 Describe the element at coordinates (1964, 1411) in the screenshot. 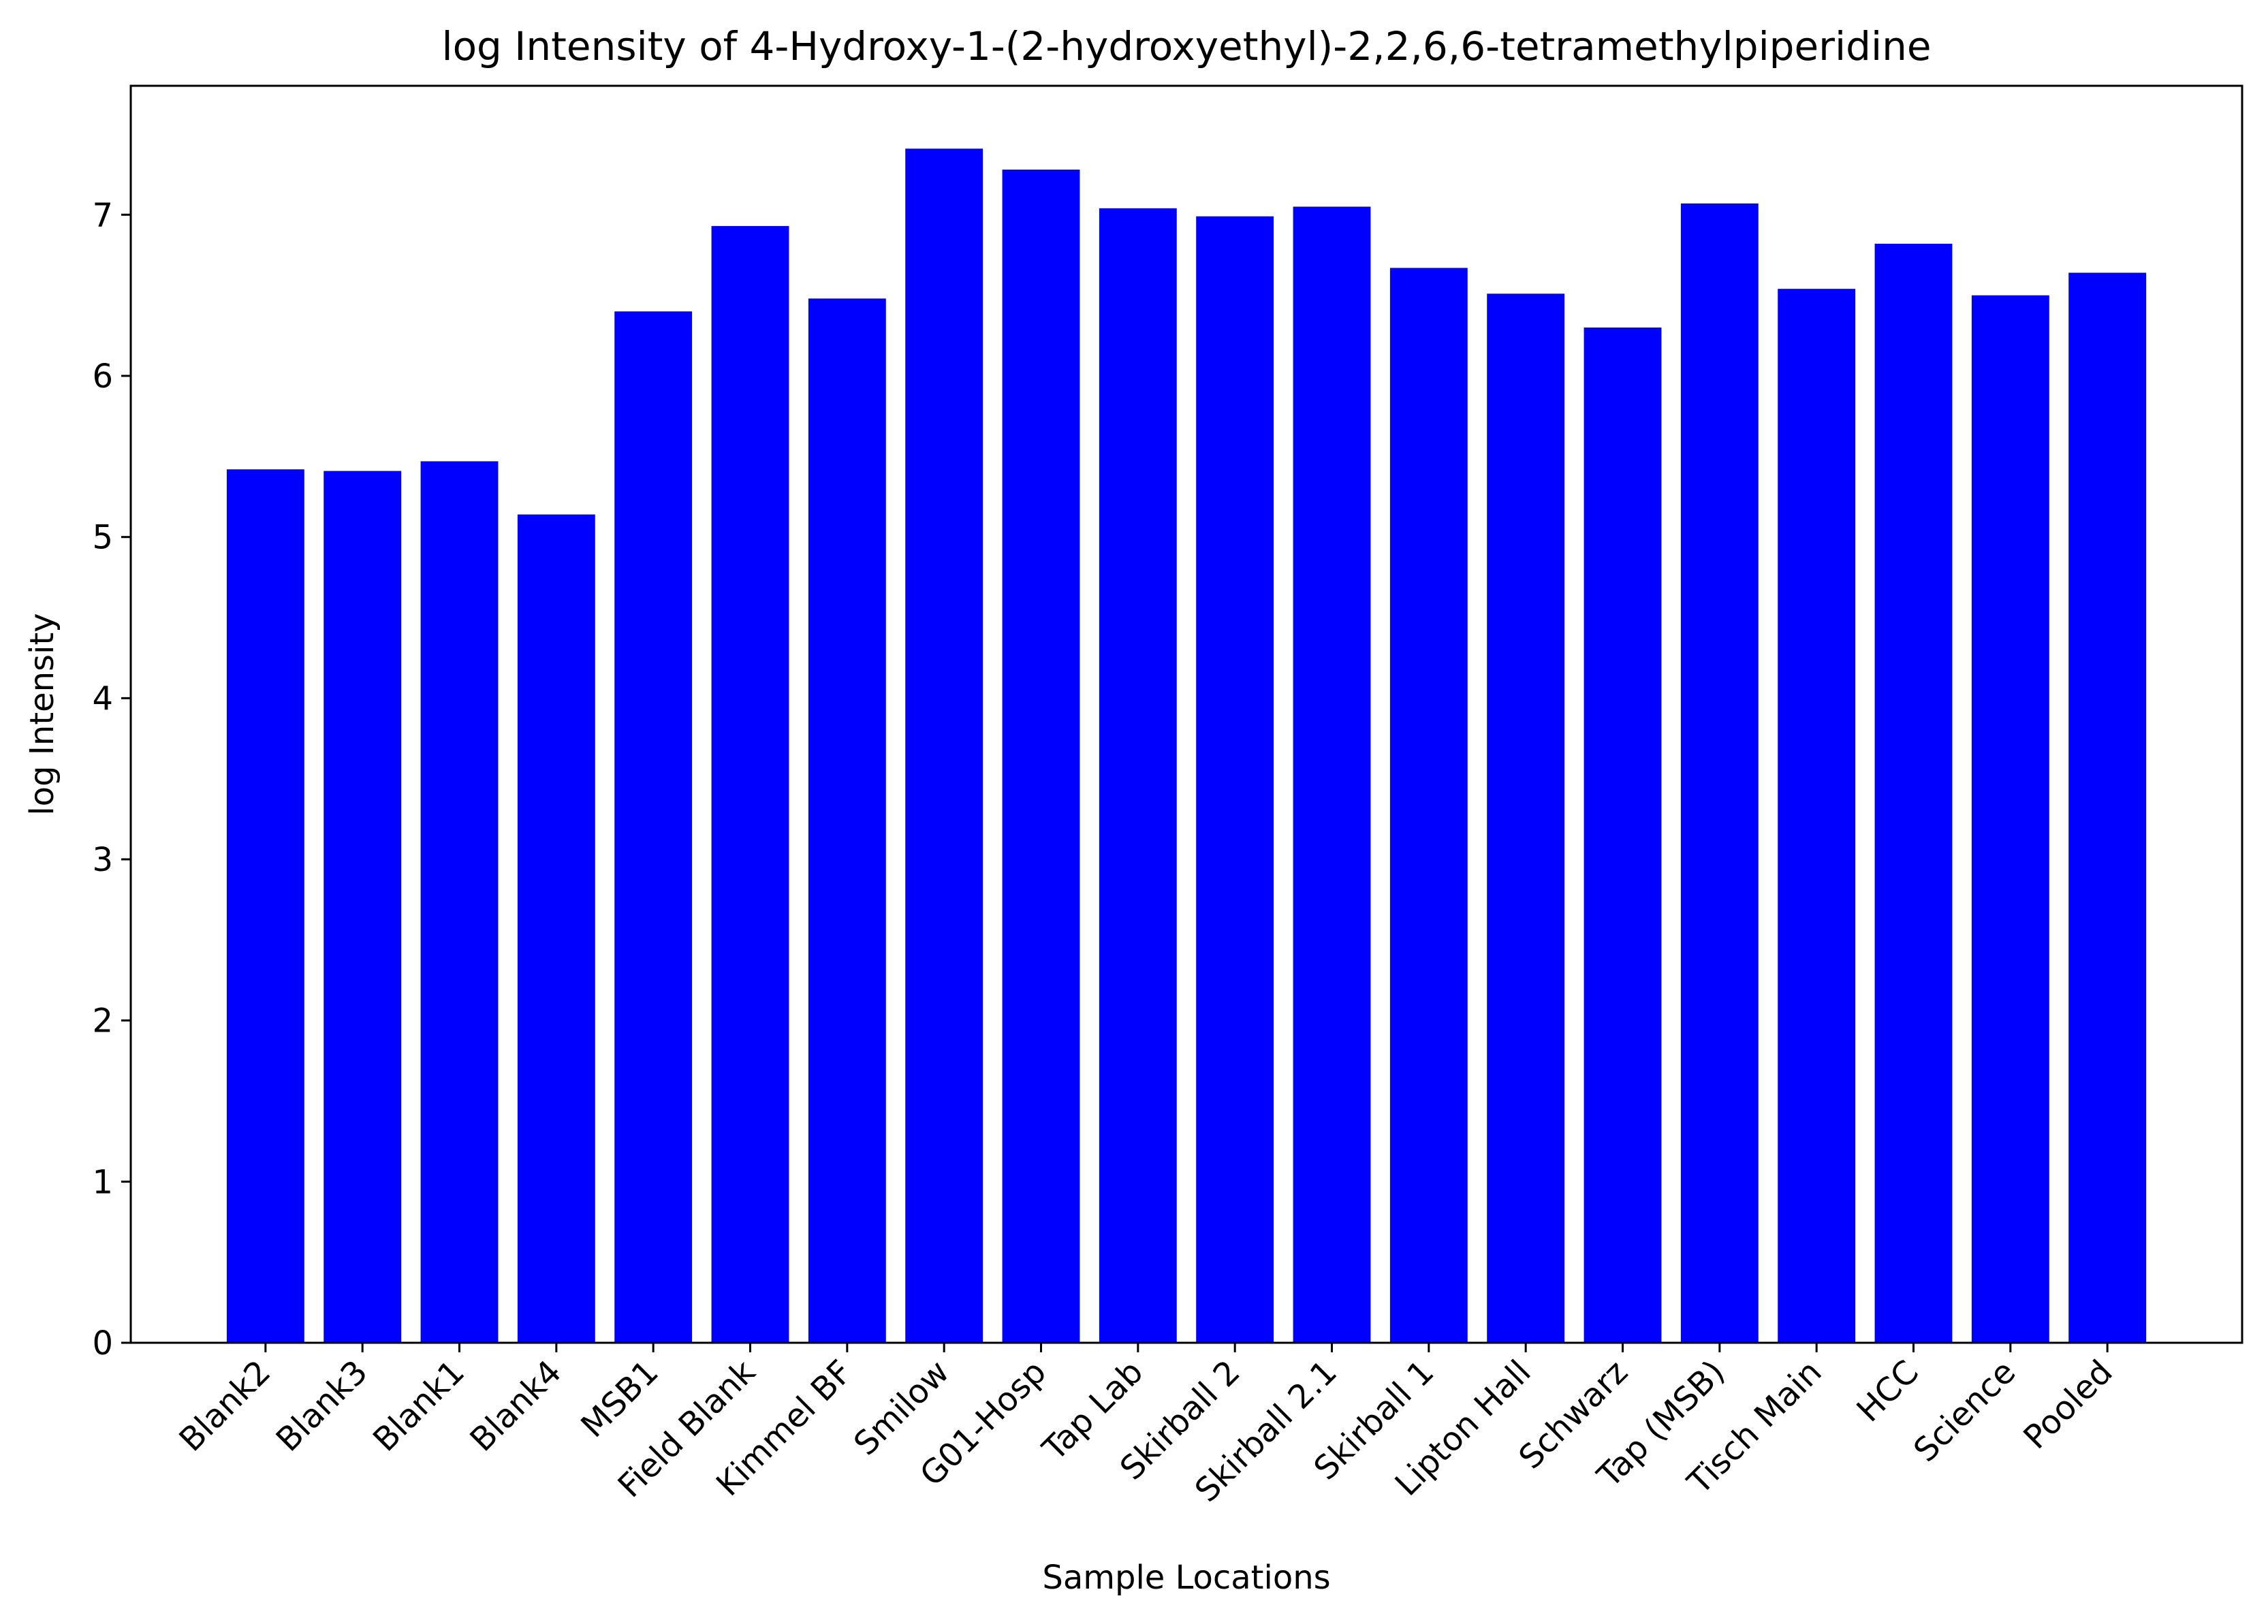

I see `x-tick-label: Science` at that location.